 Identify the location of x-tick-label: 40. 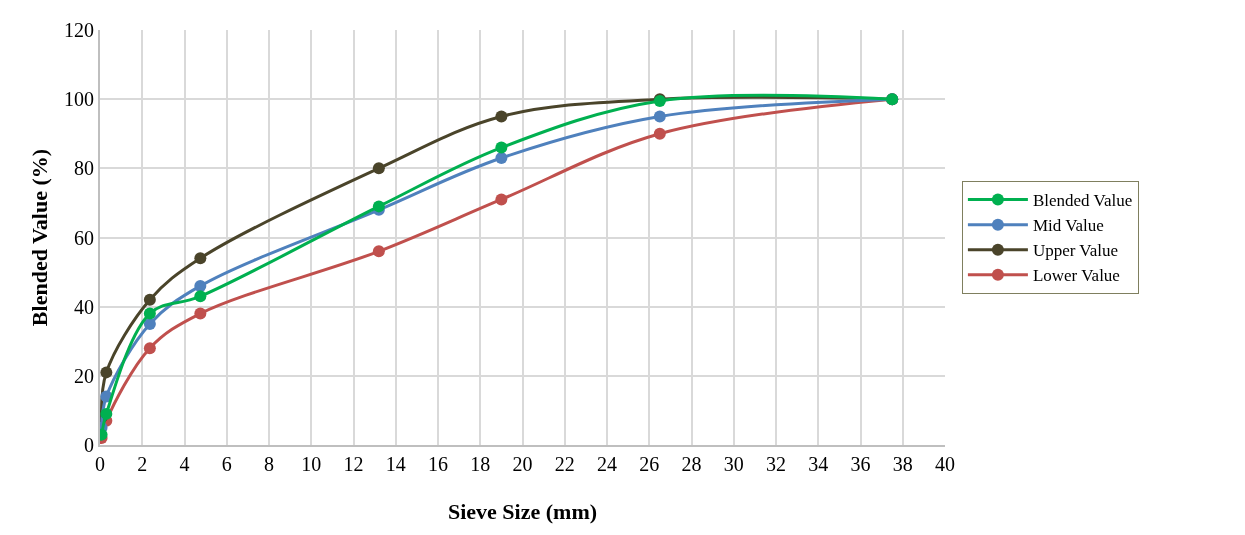
(945, 464).